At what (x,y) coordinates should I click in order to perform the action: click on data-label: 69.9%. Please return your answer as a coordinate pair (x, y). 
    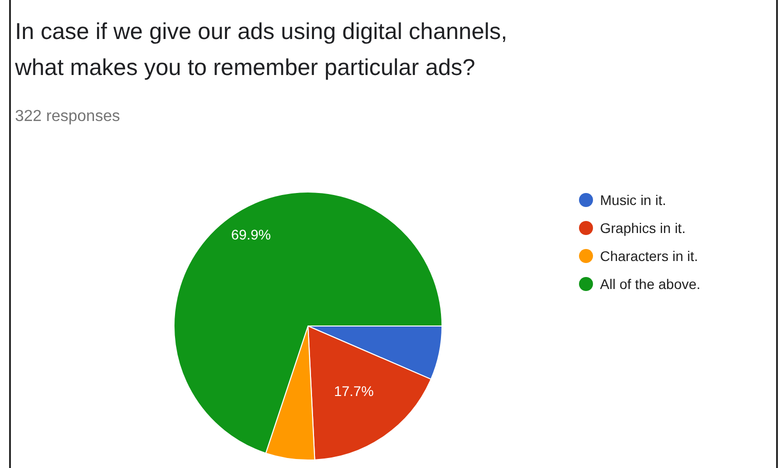
    Looking at the image, I should click on (251, 234).